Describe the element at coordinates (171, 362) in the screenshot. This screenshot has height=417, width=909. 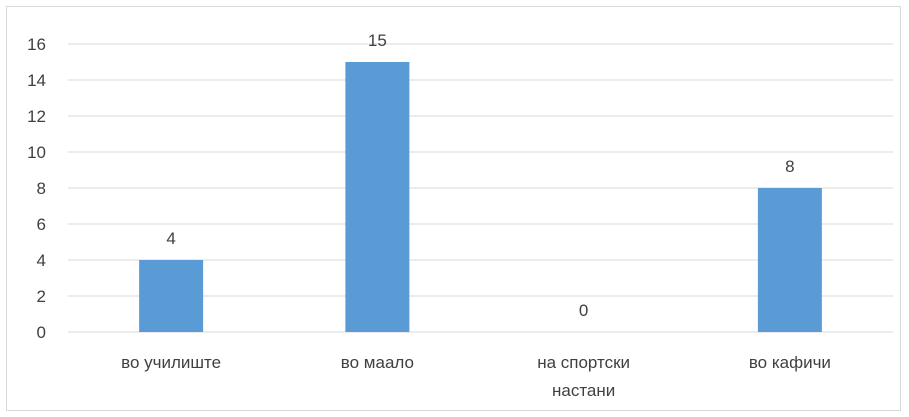
I see `category-label: во училиште` at that location.